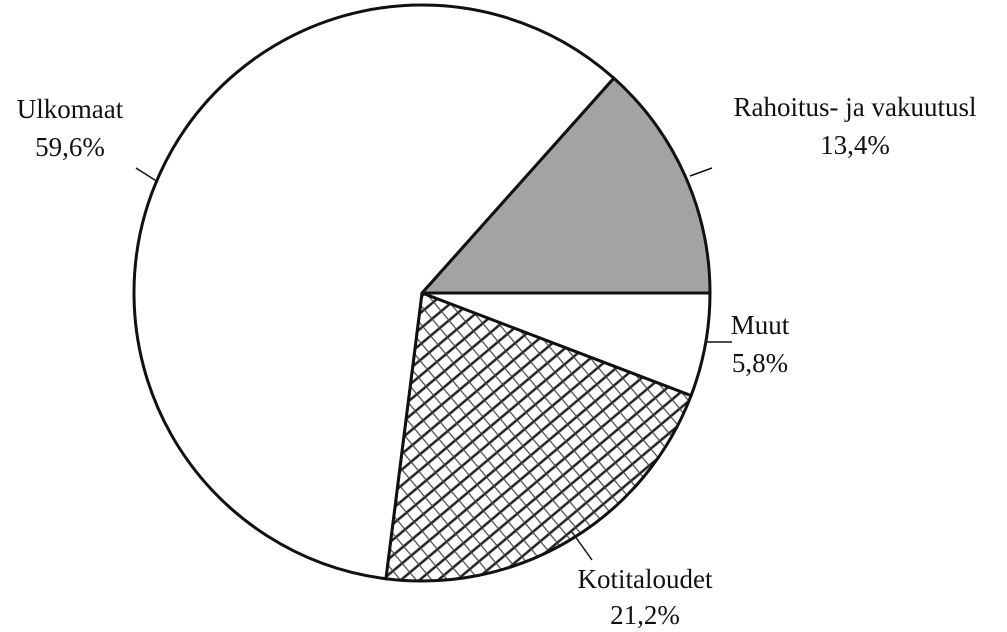  What do you see at coordinates (855, 107) in the screenshot?
I see `slice-label: Rahoitus- ja vakuutusl` at bounding box center [855, 107].